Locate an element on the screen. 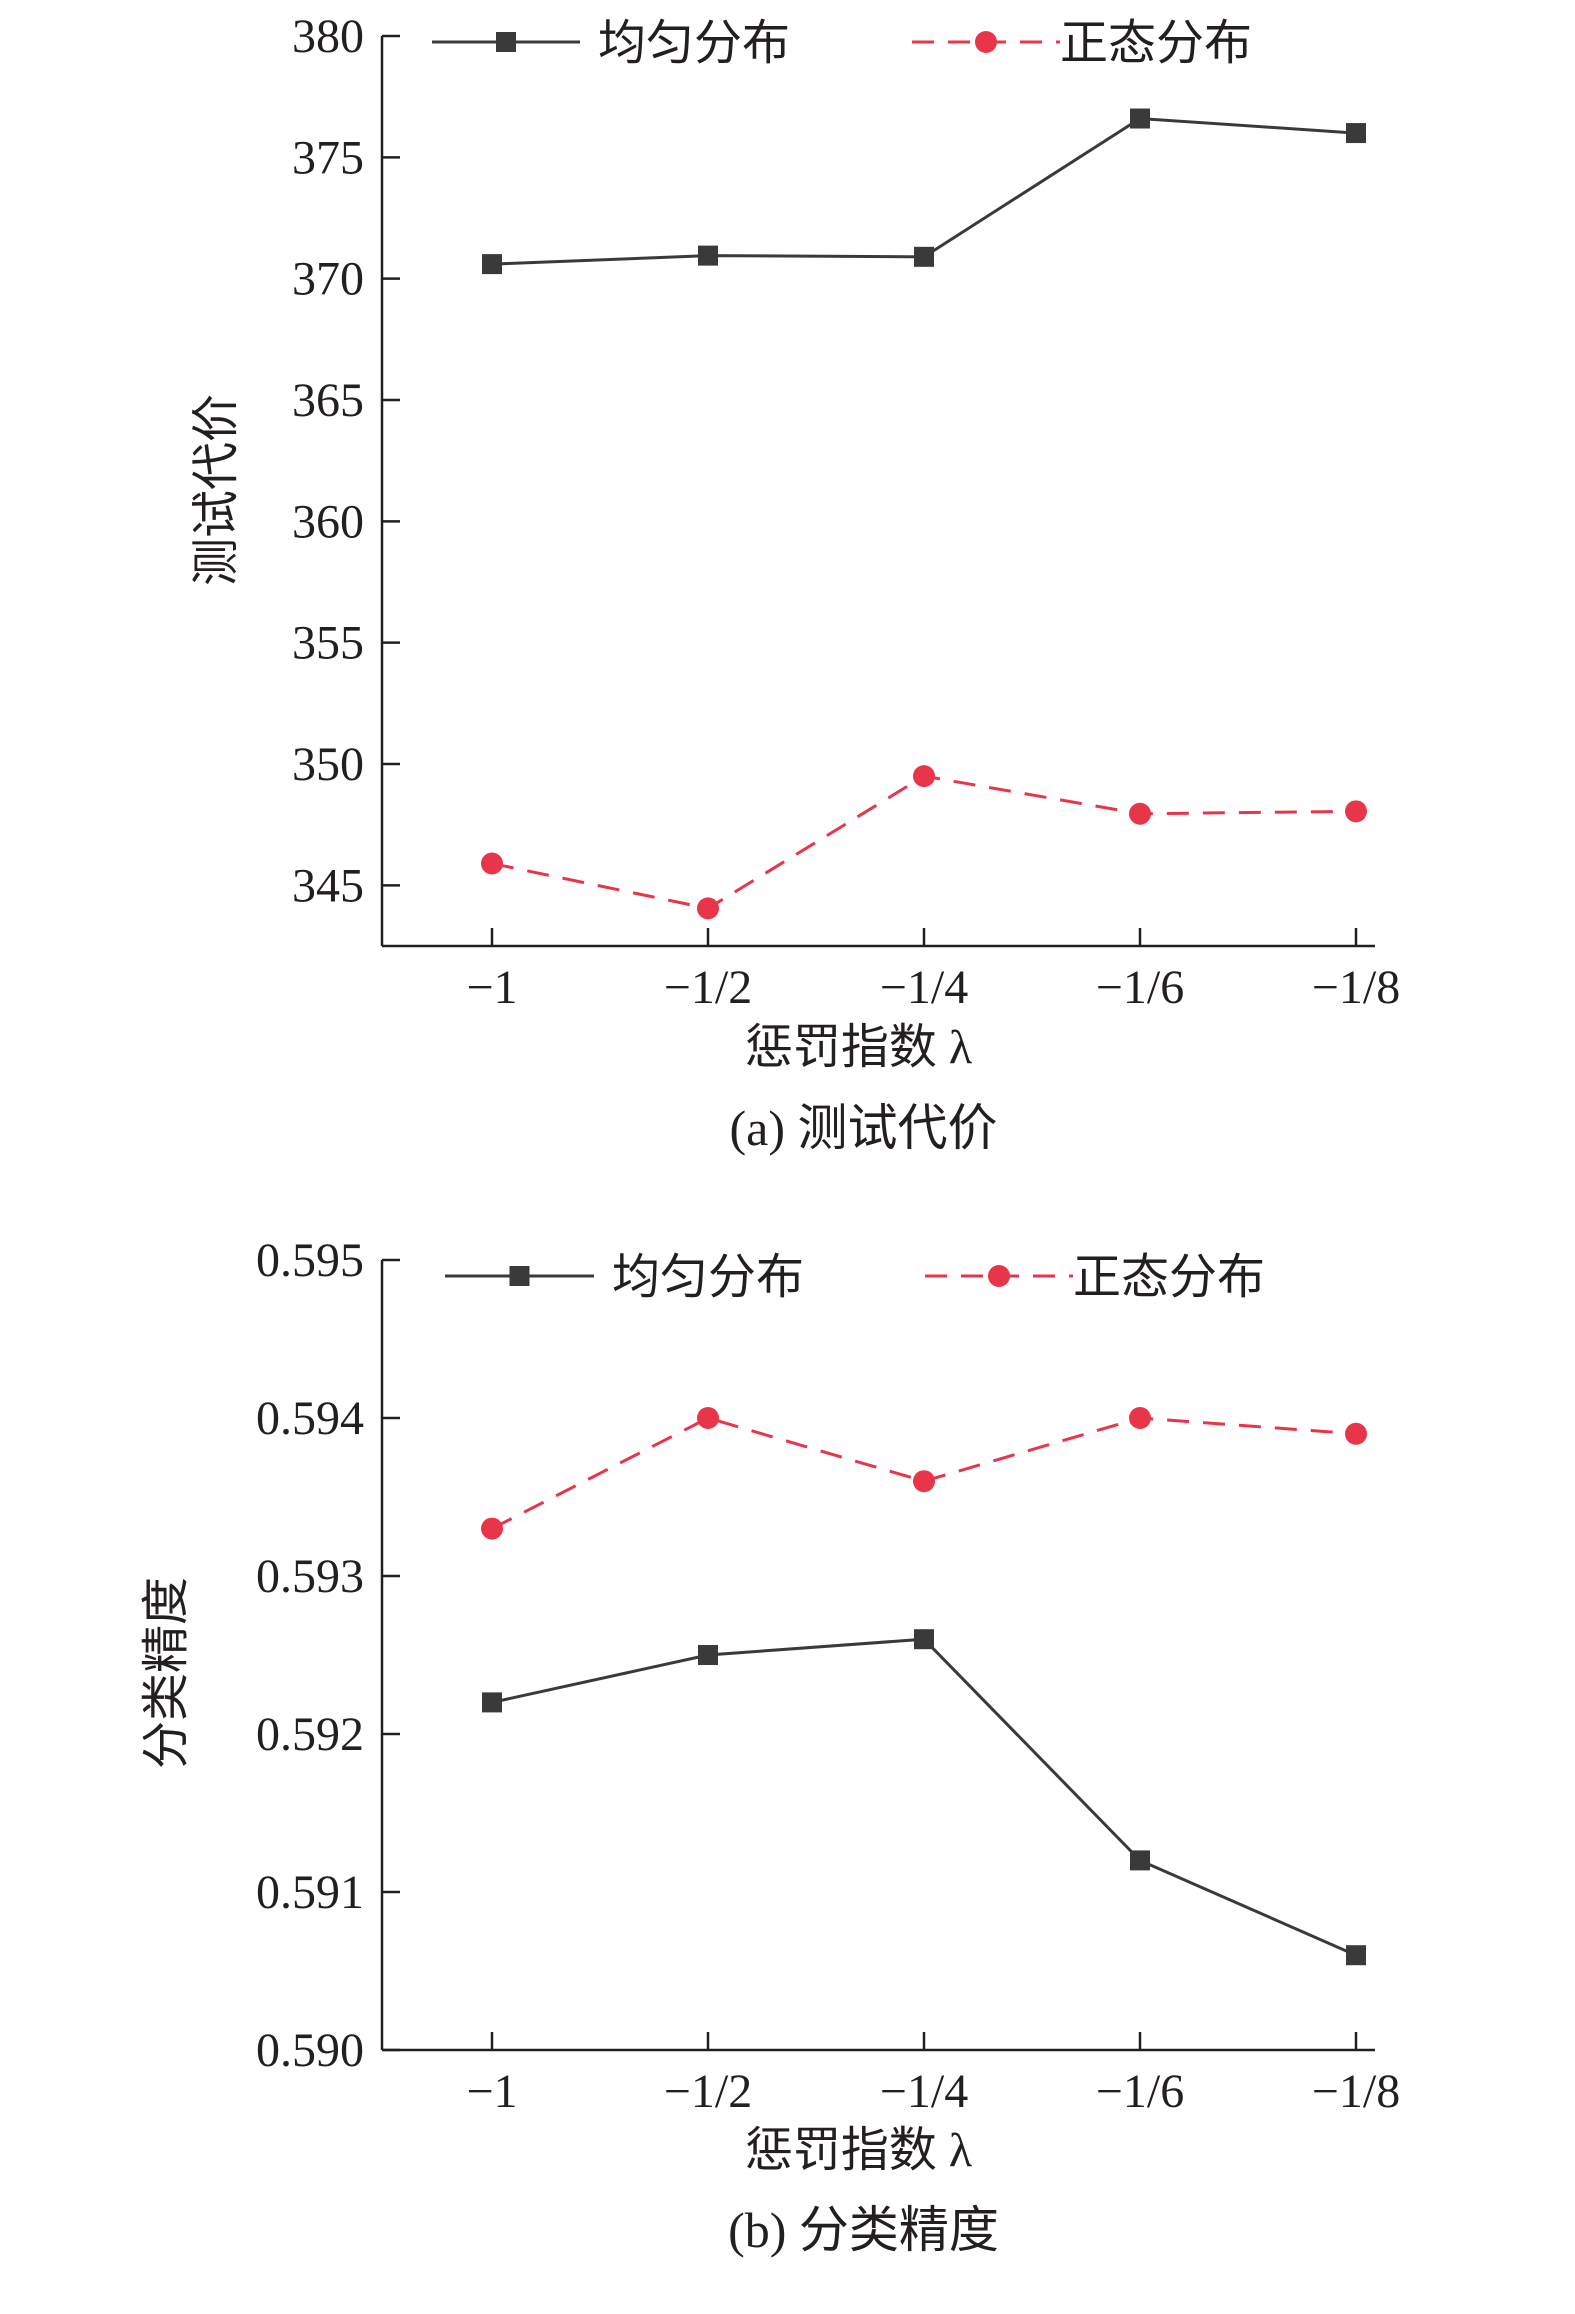 The width and height of the screenshot is (1575, 2314). y-tick-label: 360 is located at coordinates (328, 521).